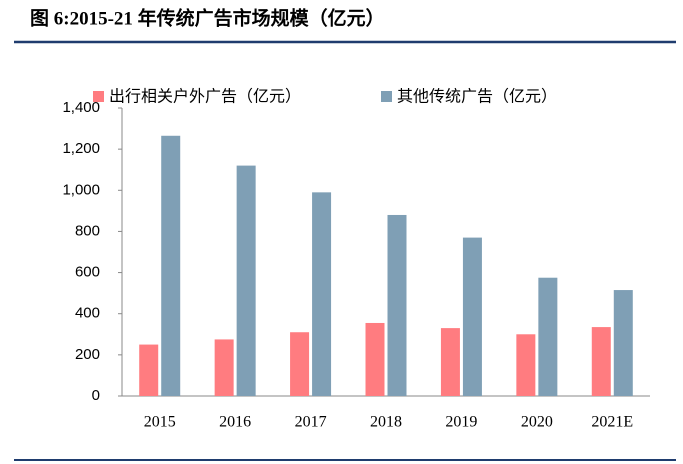  Describe the element at coordinates (205, 96) in the screenshot. I see `legend-label: 出行相关户外广告（亿元）` at that location.